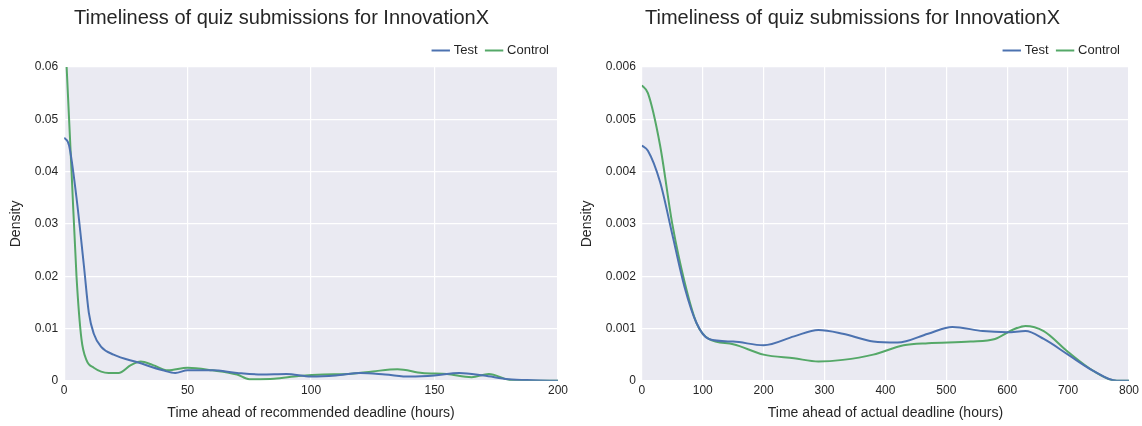 This screenshot has width=1142, height=426. What do you see at coordinates (46, 223) in the screenshot?
I see `y-tick-label: 0.03` at bounding box center [46, 223].